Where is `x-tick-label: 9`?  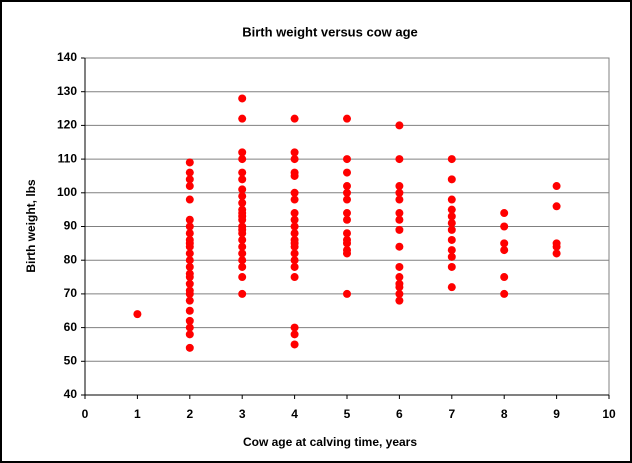
x-tick-label: 9 is located at coordinates (556, 414).